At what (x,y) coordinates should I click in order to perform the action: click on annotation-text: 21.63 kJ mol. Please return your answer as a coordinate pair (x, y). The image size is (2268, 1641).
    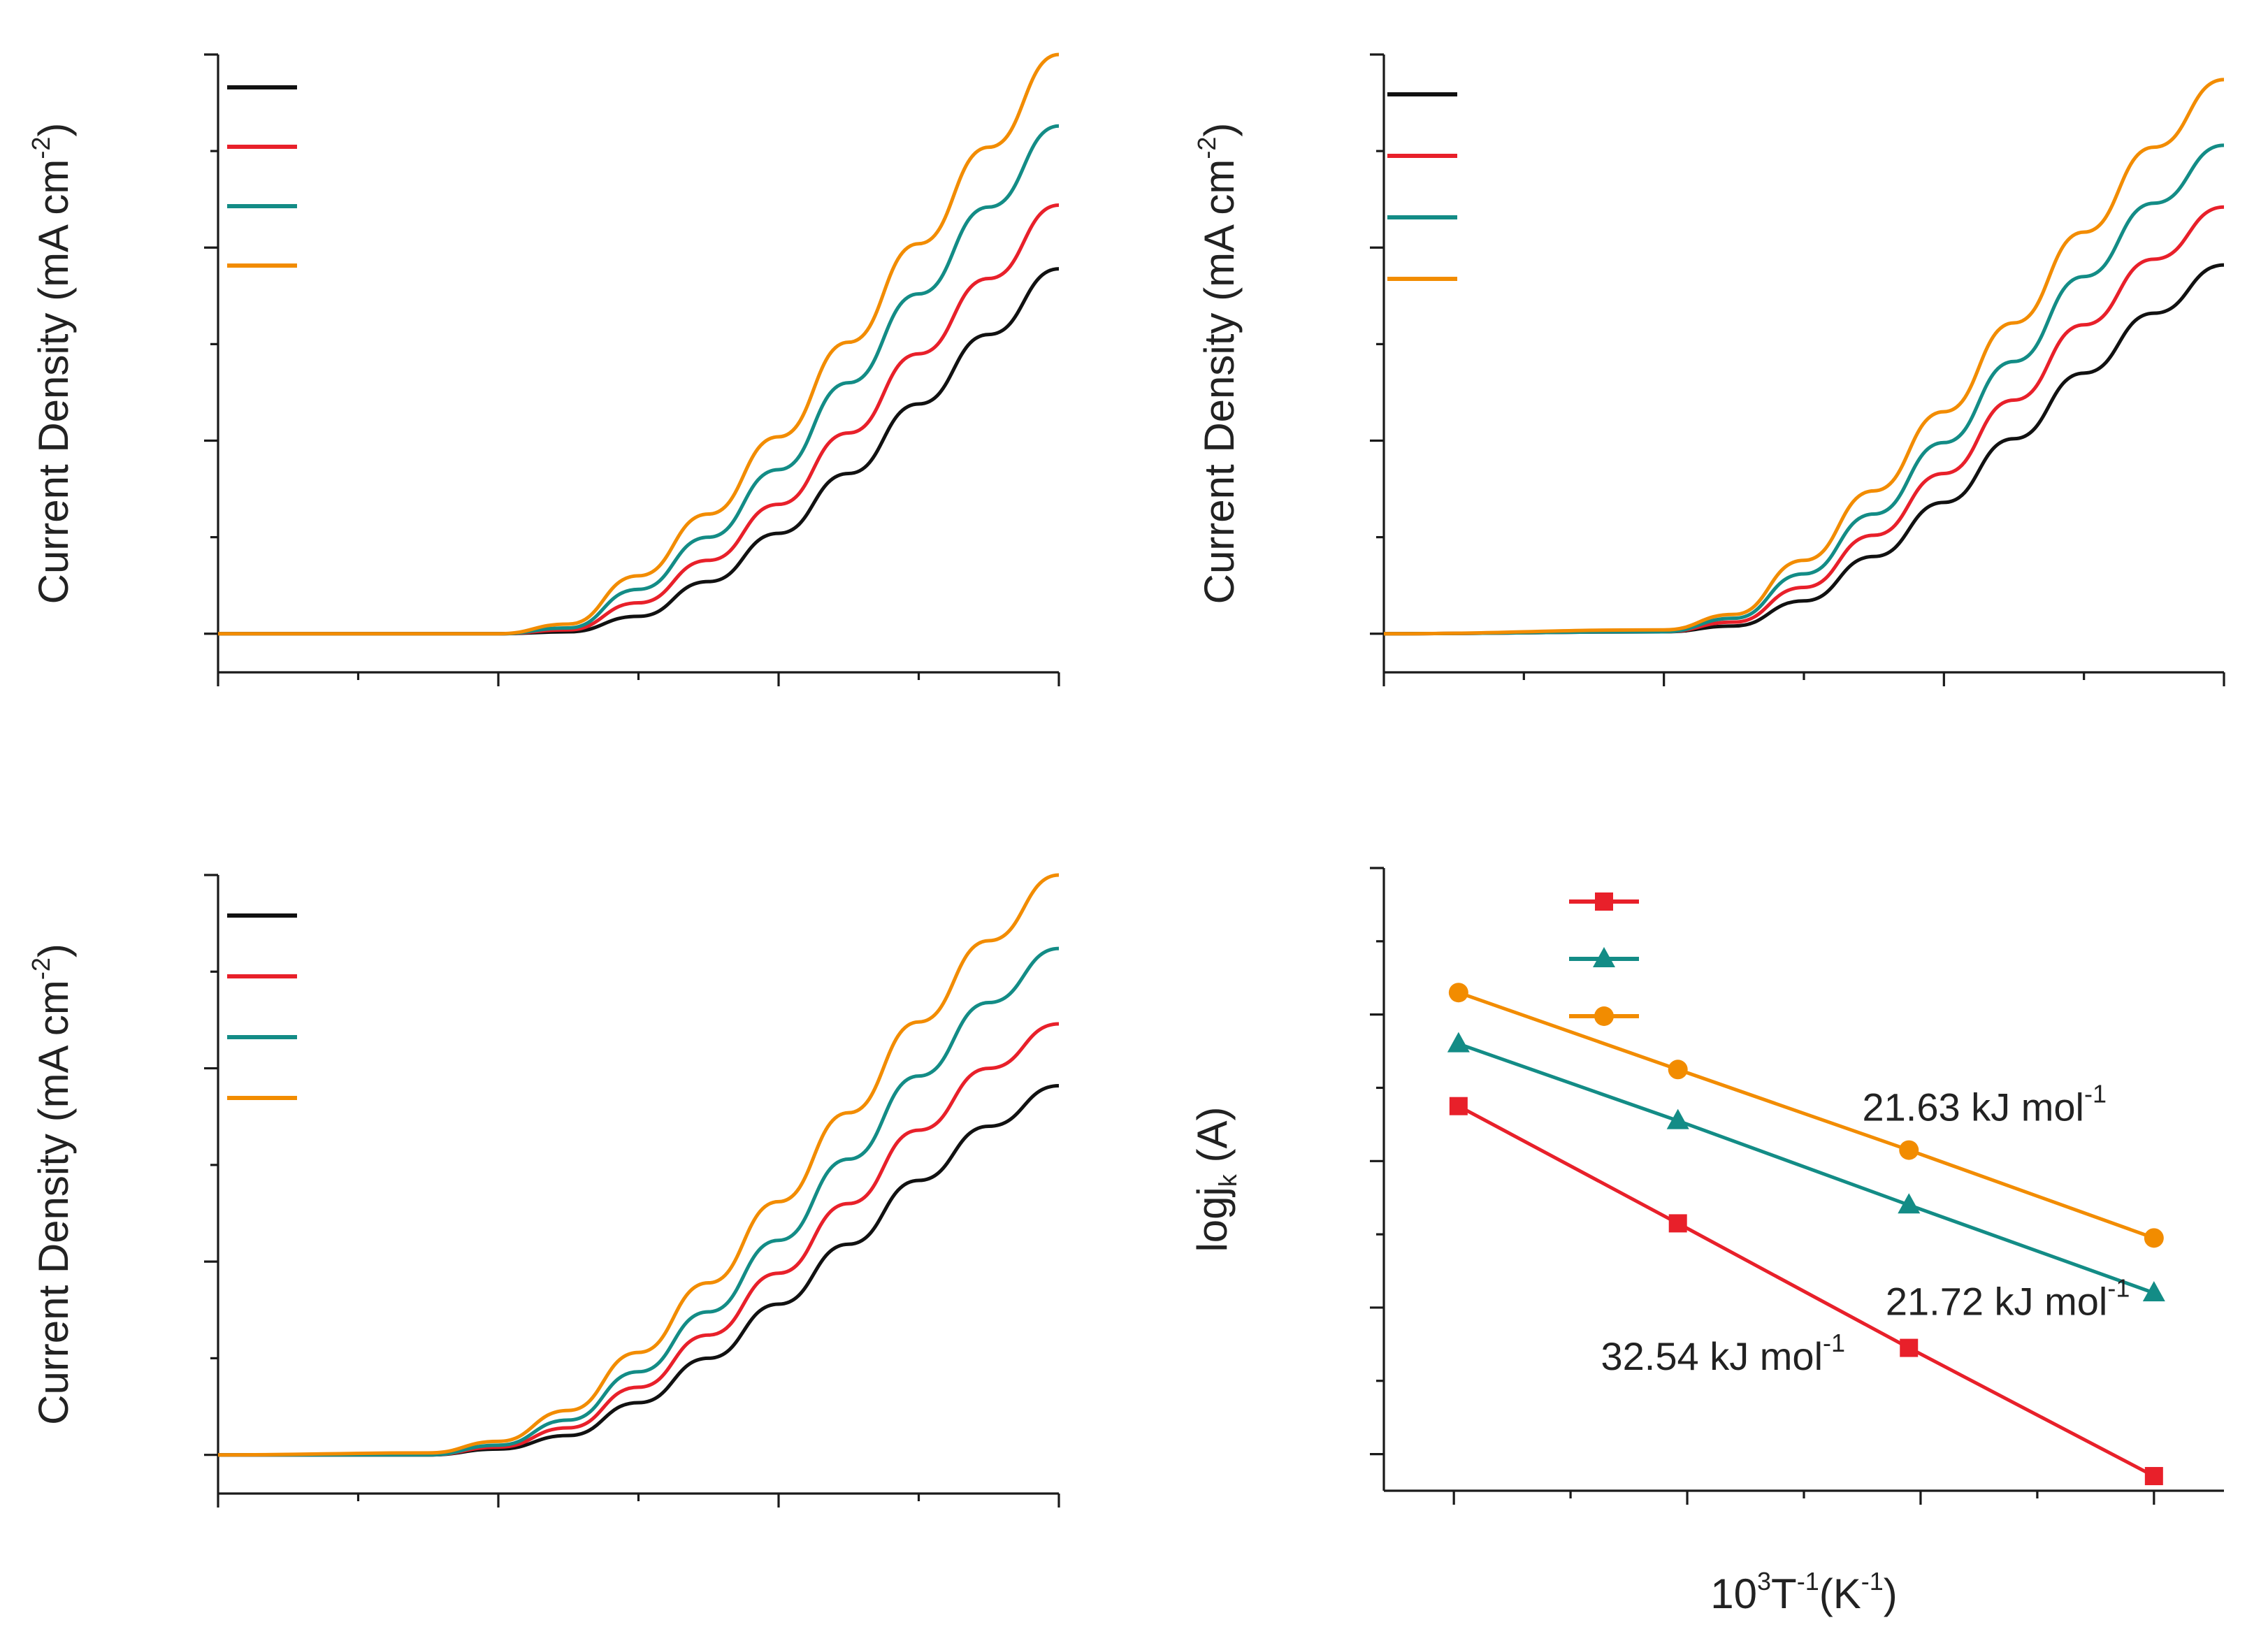
    Looking at the image, I should click on (1973, 1107).